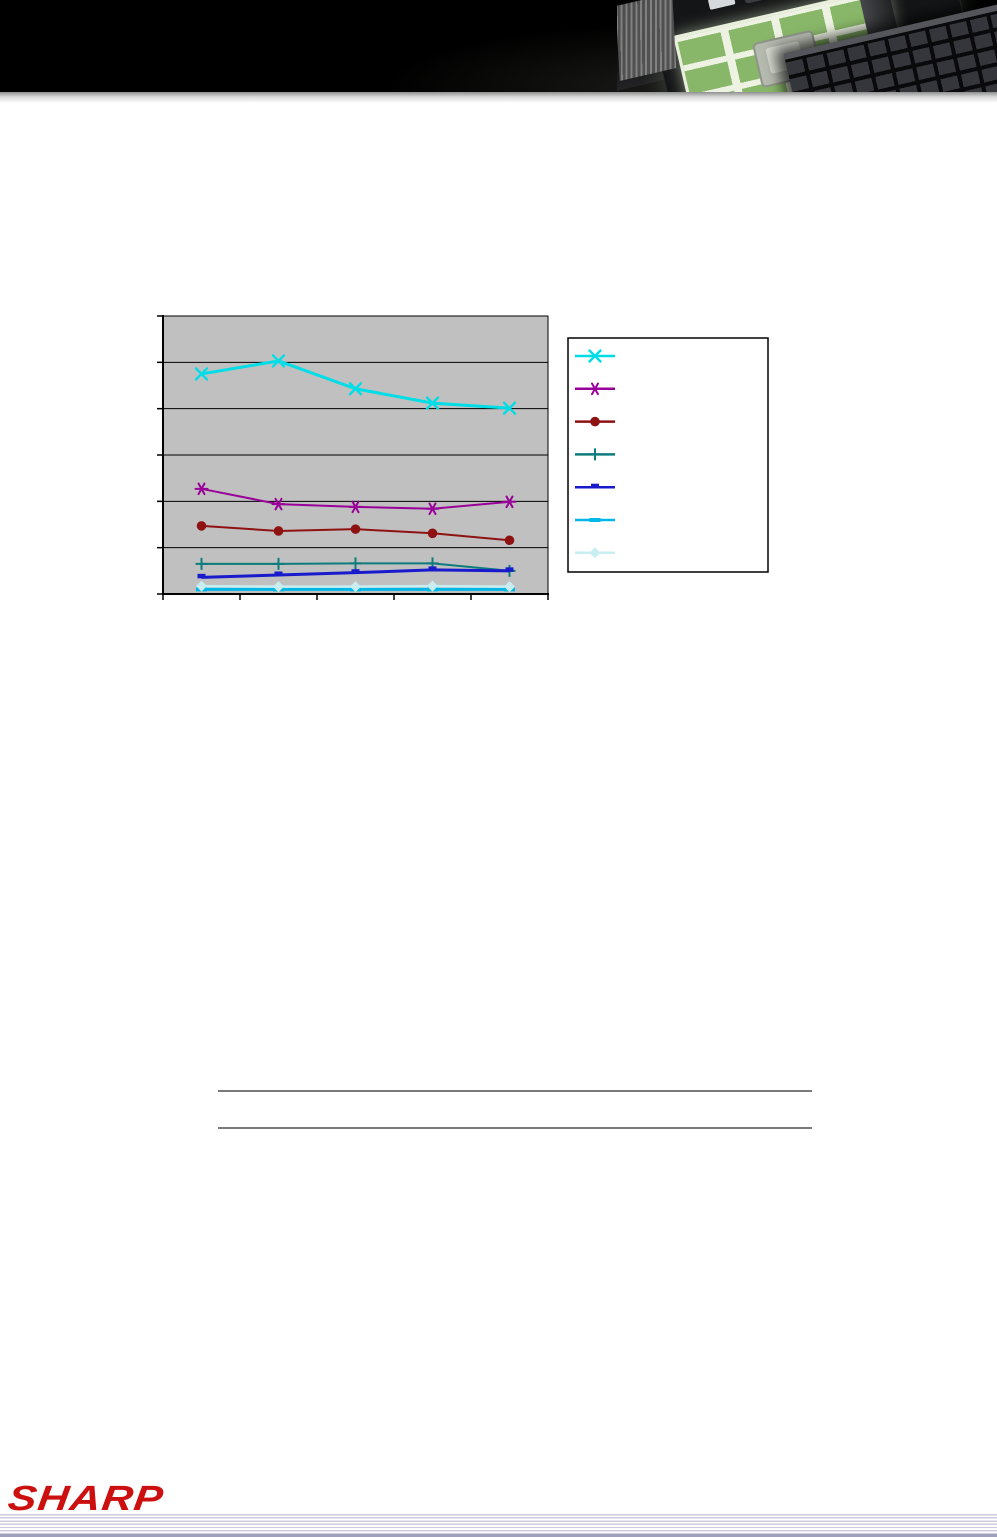 This screenshot has height=1537, width=997. I want to click on legend-item-pale-diamond, so click(595, 553).